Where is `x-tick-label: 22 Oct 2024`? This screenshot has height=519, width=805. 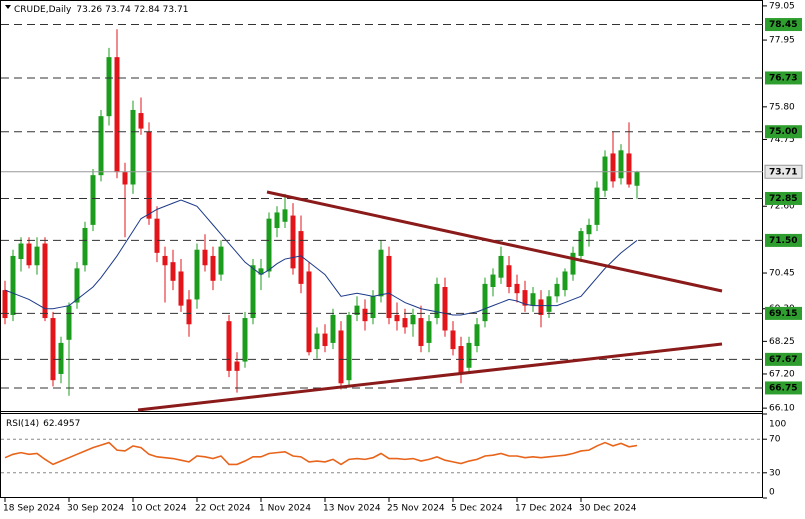
x-tick-label: 22 Oct 2024 is located at coordinates (223, 509).